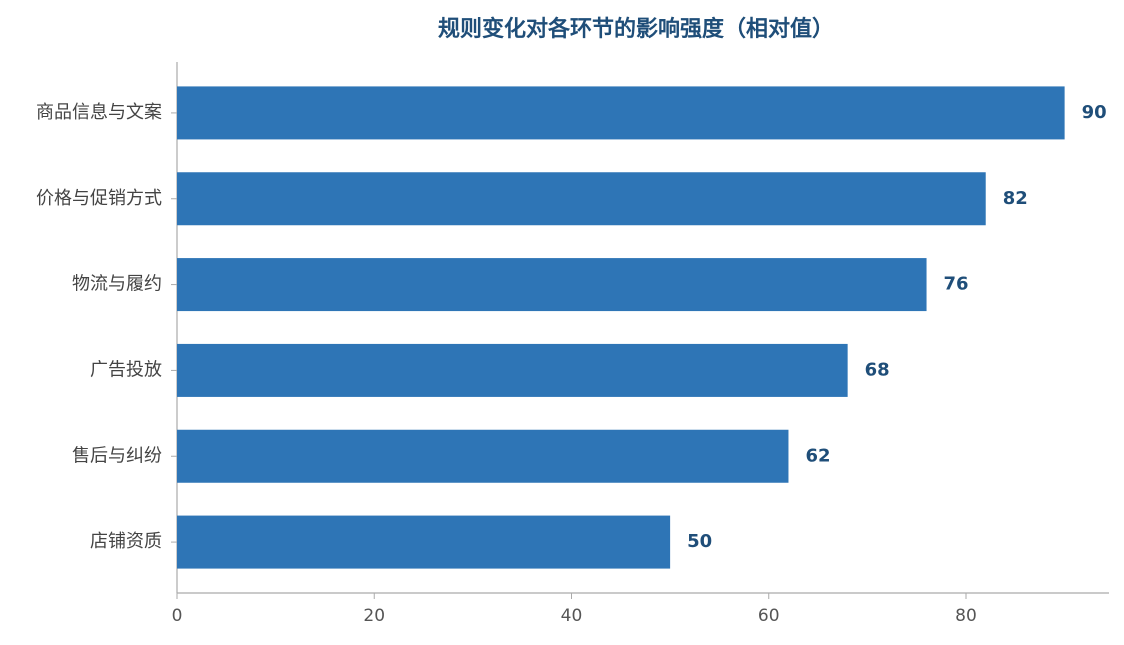  What do you see at coordinates (966, 616) in the screenshot?
I see `x-tick-label: 80` at bounding box center [966, 616].